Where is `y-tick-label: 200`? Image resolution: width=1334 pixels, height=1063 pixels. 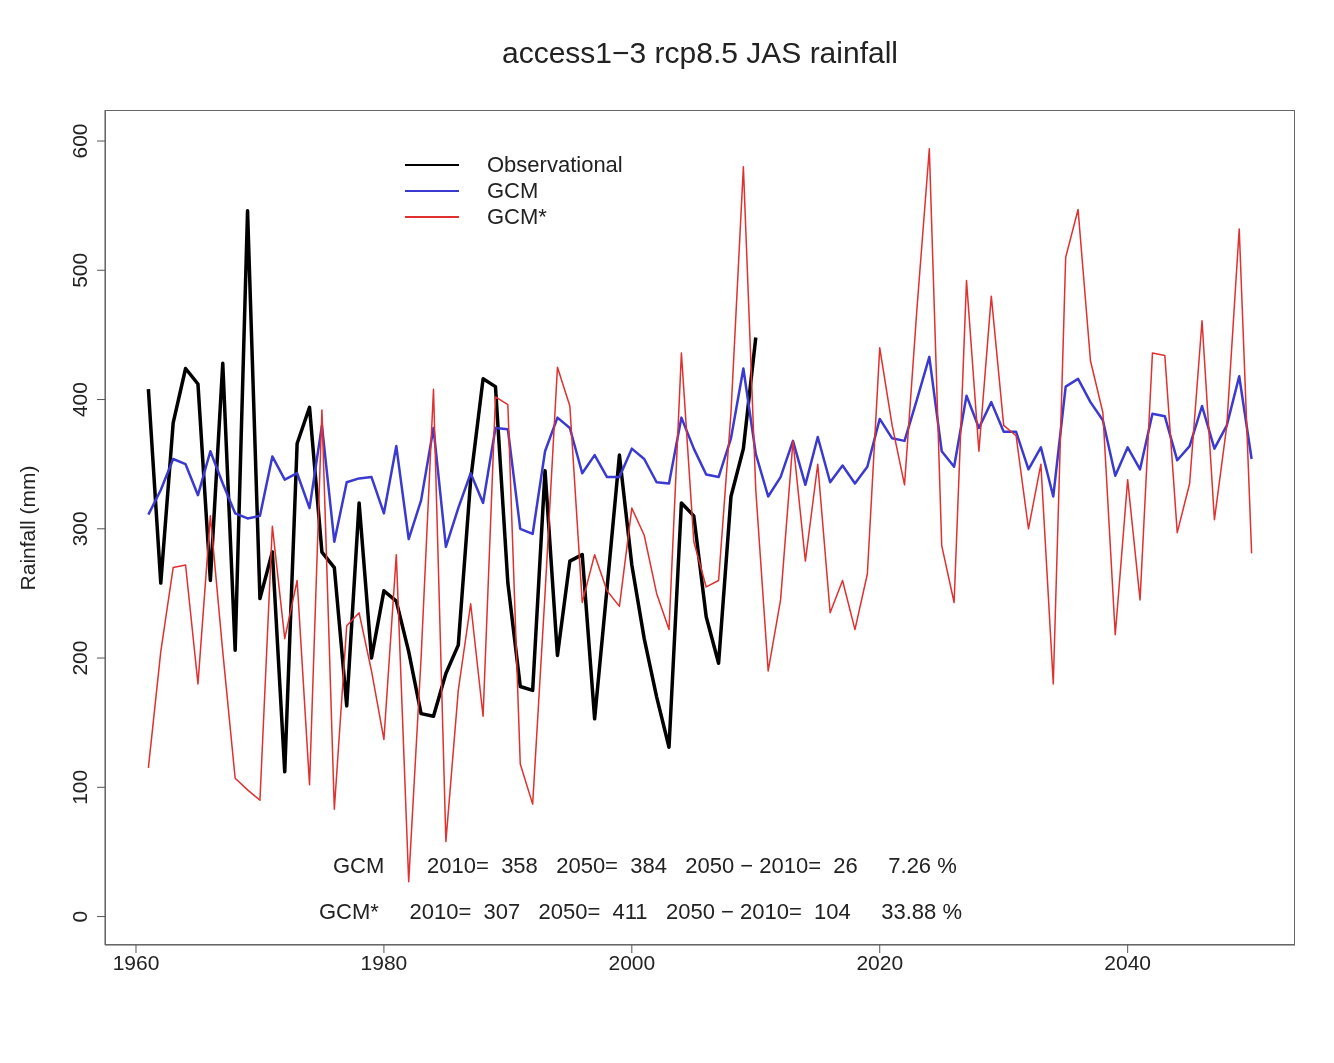
y-tick-label: 200 is located at coordinates (79, 658).